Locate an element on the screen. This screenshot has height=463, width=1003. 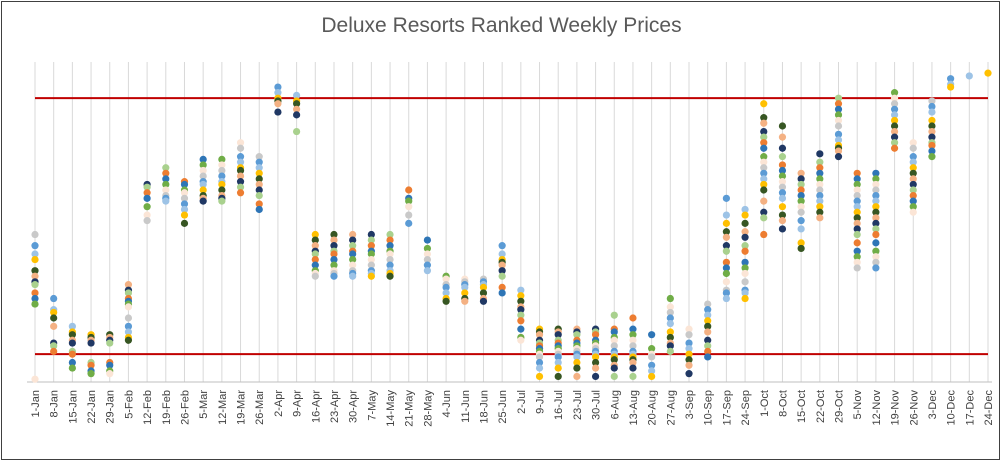
x-tick-label: 5-Nov is located at coordinates (858, 405).